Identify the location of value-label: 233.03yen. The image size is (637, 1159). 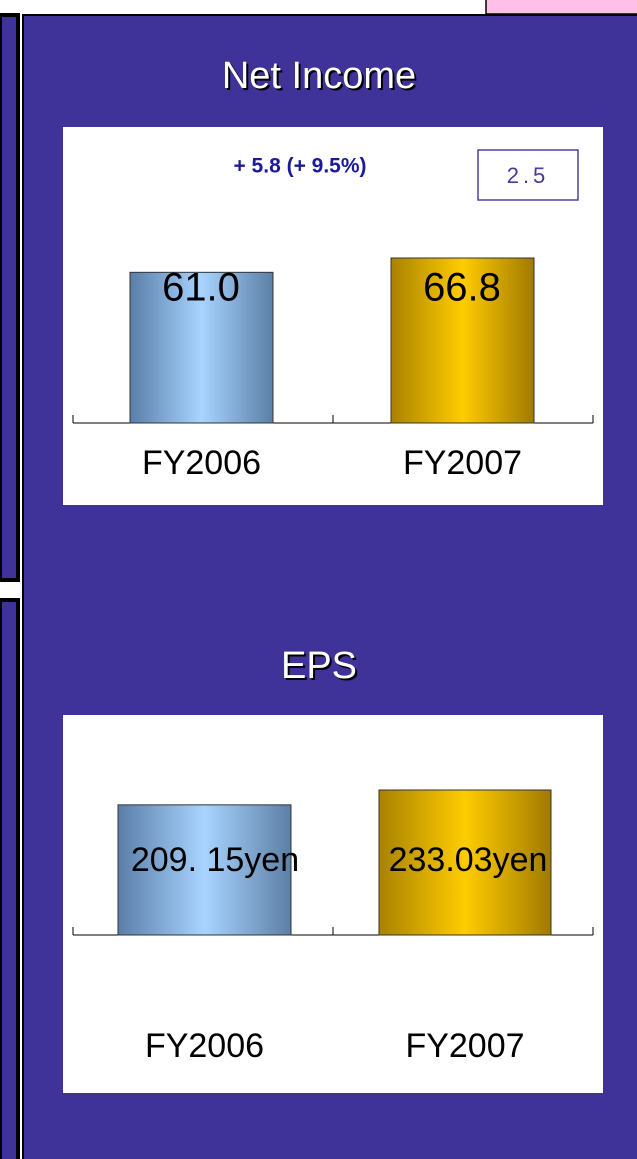
(468, 860).